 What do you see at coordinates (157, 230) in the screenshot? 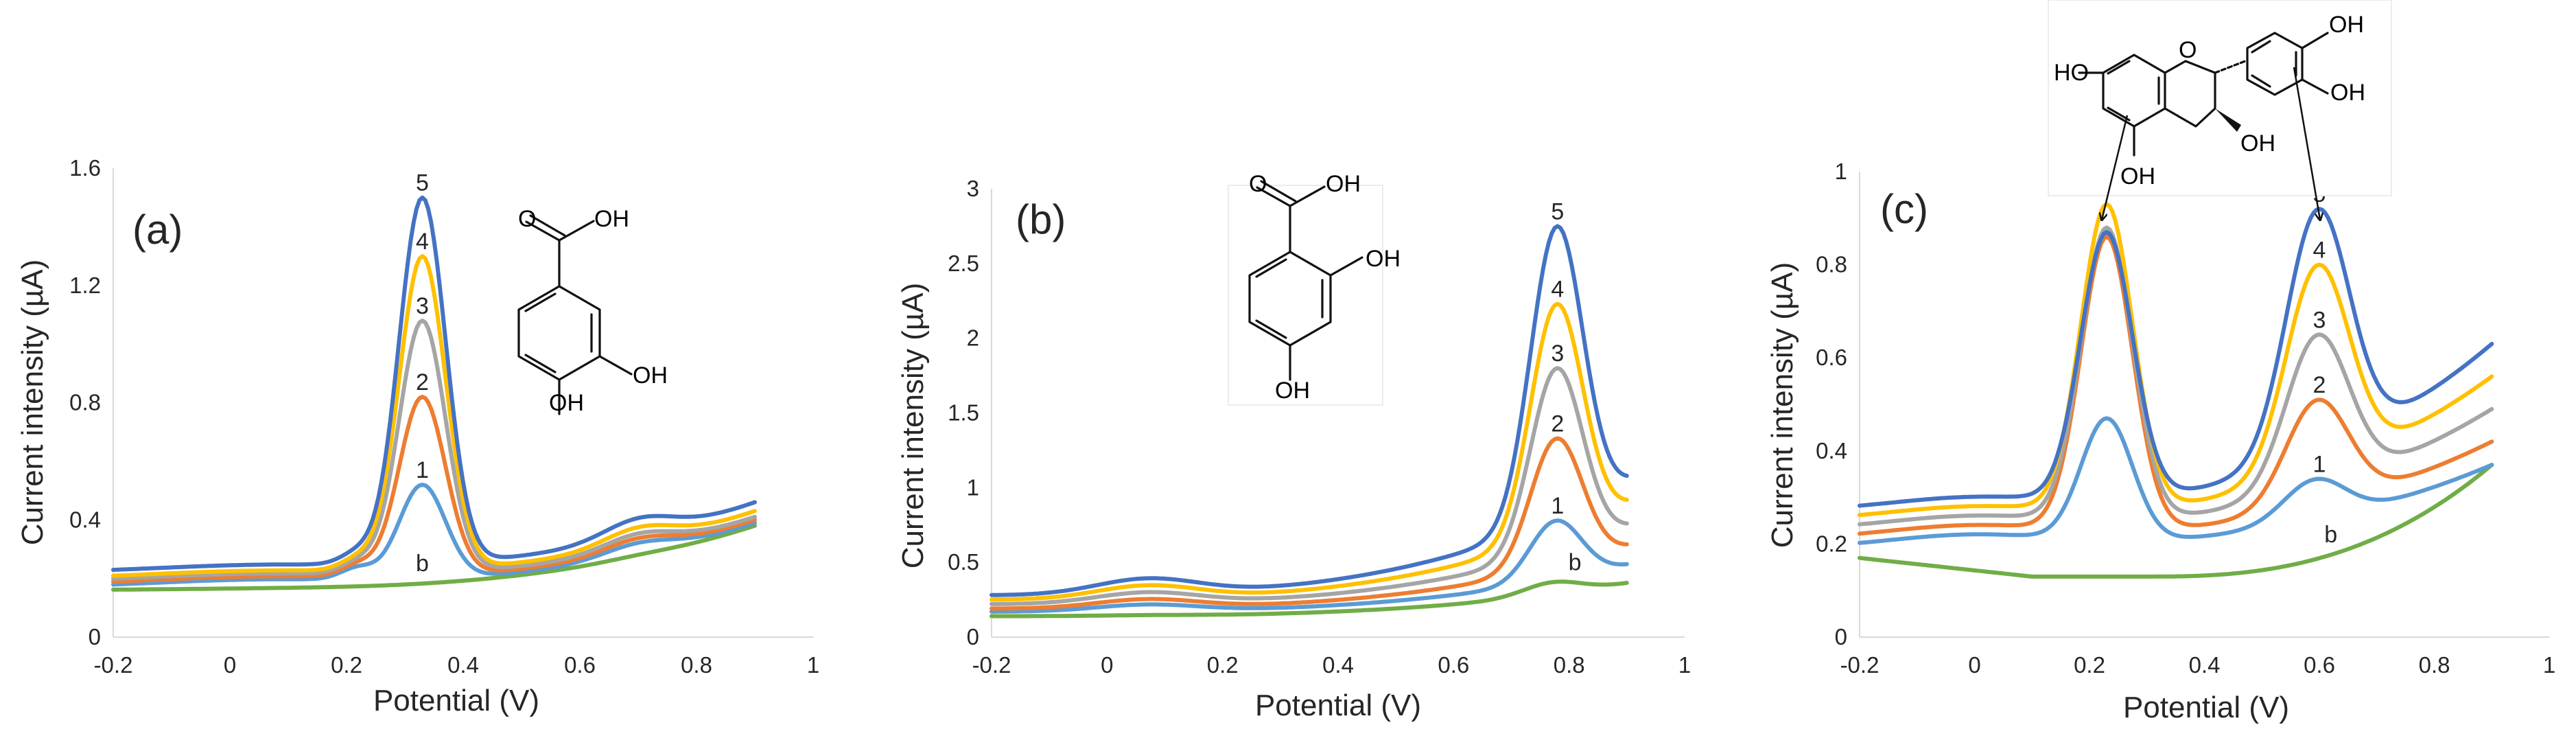
I see `panel-label: (a)` at bounding box center [157, 230].